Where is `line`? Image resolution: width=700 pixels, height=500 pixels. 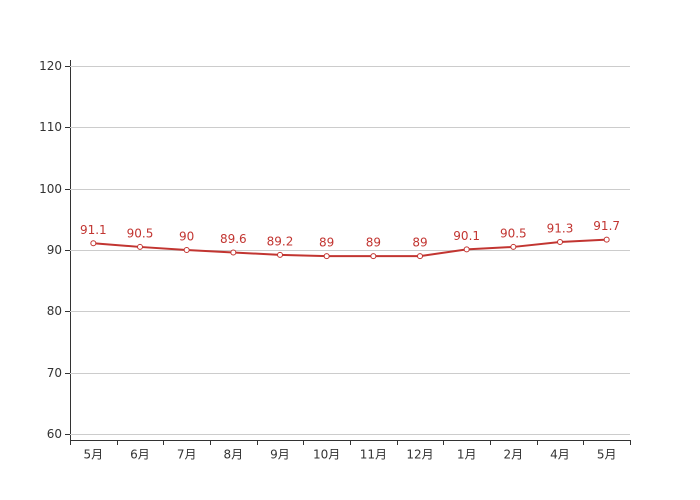
line is located at coordinates (350, 248).